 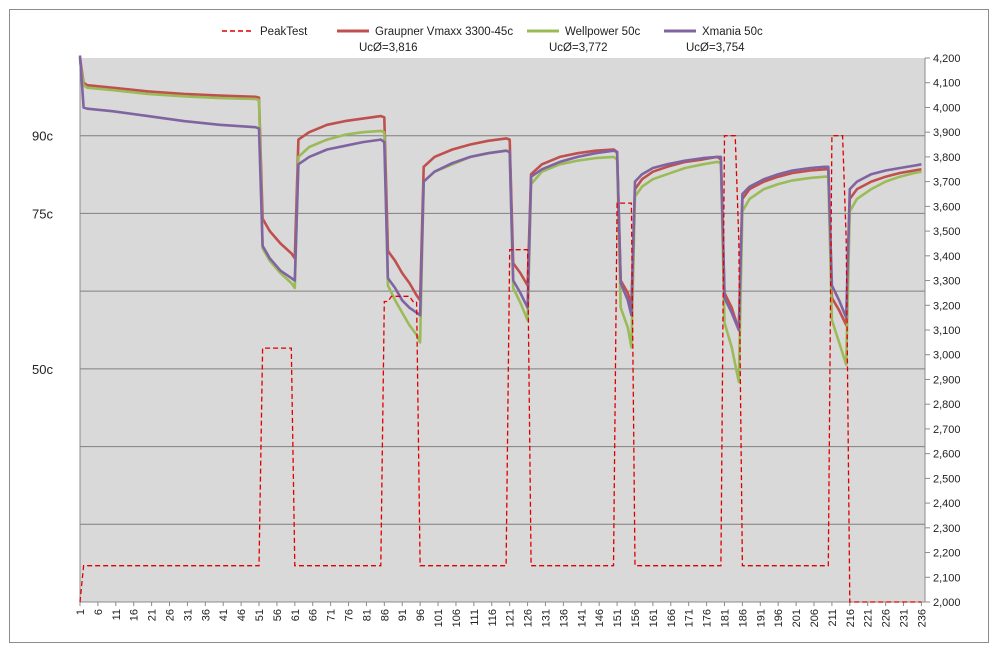 I want to click on x-tick-label: 21, so click(x=153, y=615).